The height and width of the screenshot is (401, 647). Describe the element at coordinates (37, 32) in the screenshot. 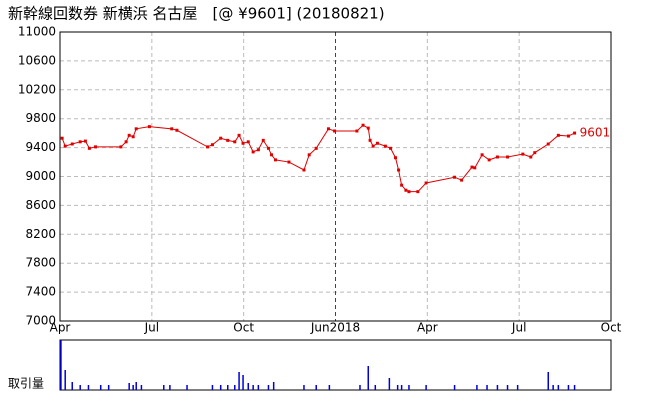

I see `y-tick-label: 11000` at that location.